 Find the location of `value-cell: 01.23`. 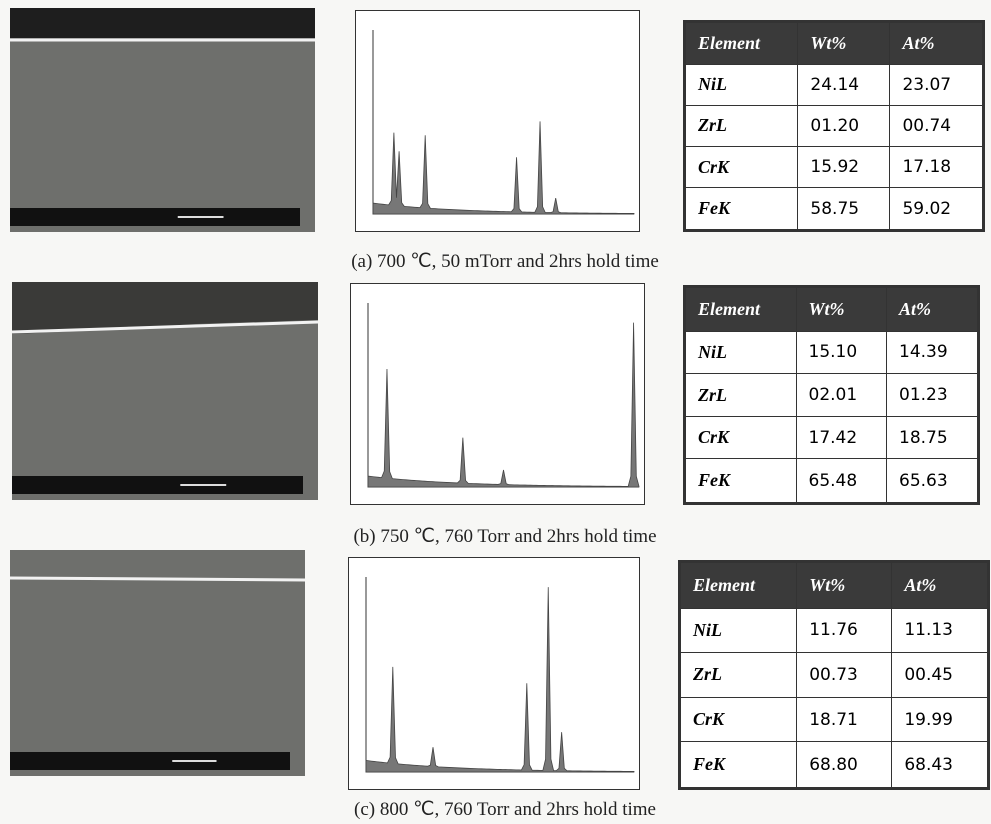

value-cell: 01.23 is located at coordinates (932, 395).